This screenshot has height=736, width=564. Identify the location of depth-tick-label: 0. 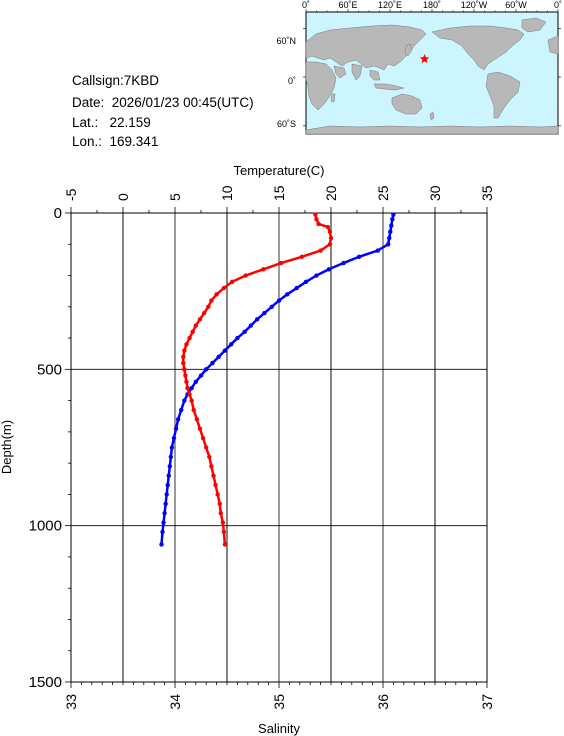
(58, 213).